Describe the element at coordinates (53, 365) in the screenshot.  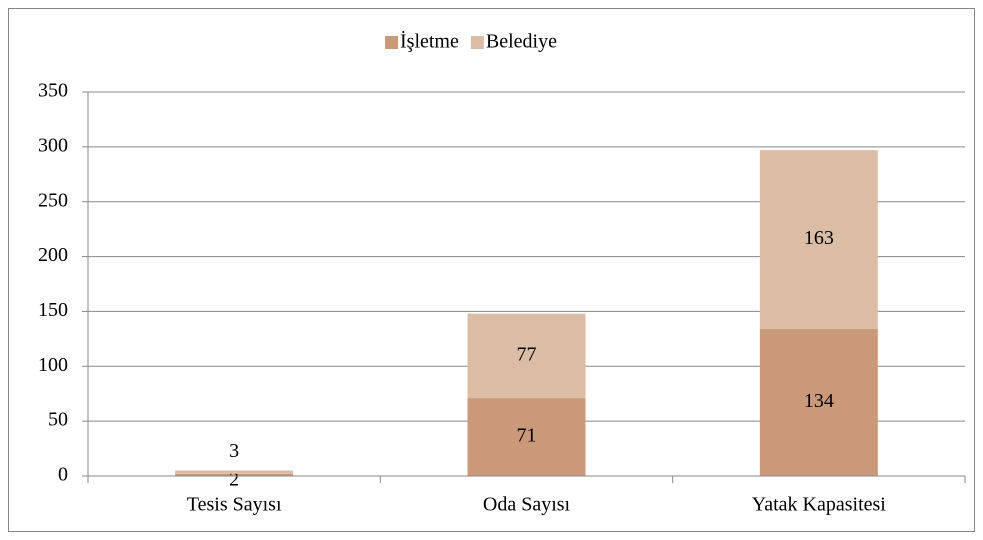
I see `y-tick-label: 100` at that location.